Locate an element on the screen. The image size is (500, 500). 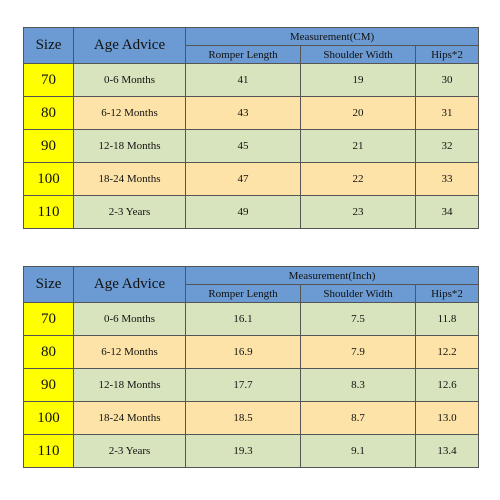
data-cell: 9.1 is located at coordinates (358, 451).